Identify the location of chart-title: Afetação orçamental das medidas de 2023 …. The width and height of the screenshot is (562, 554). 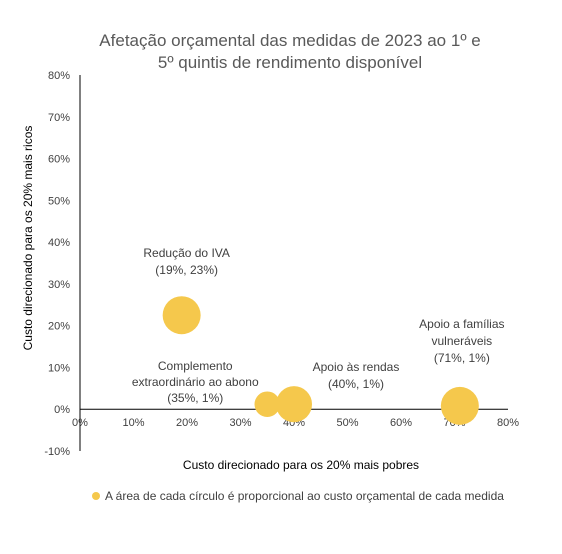
(290, 52).